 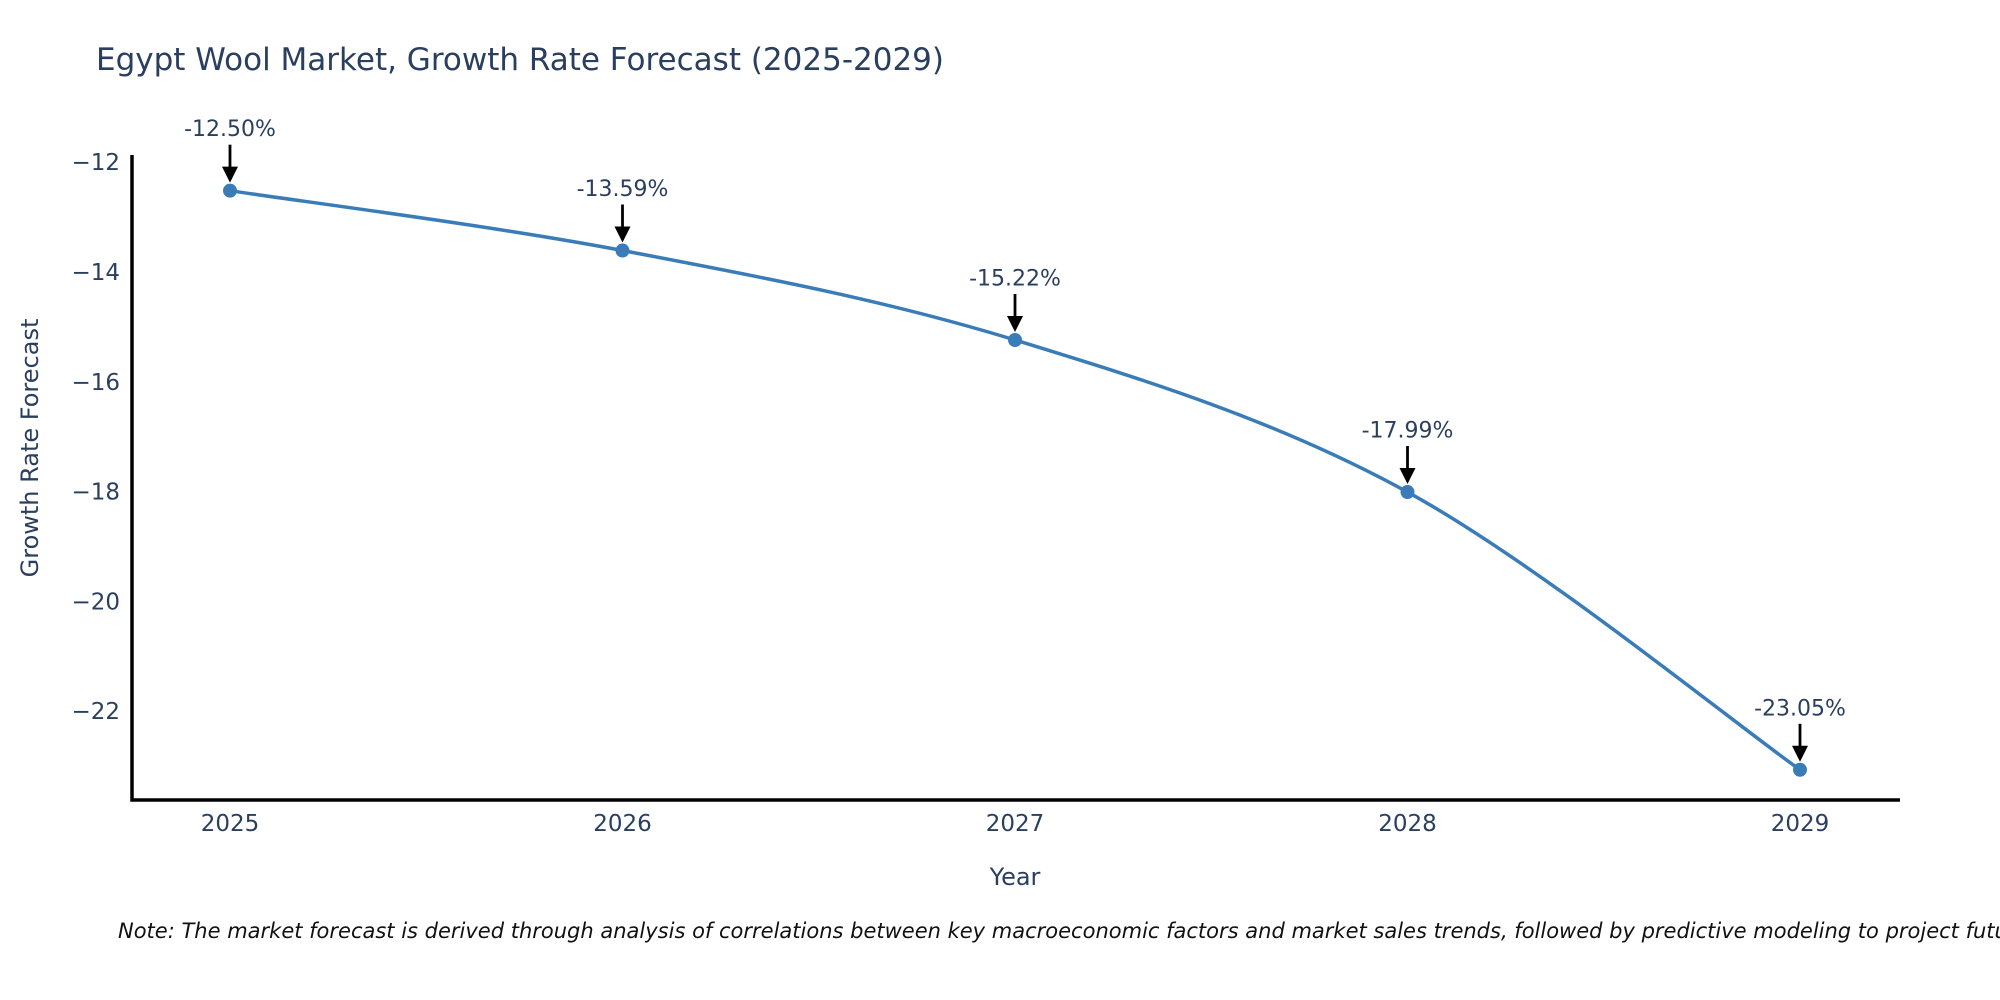 What do you see at coordinates (30, 448) in the screenshot?
I see `y-axis-title: Growth Rate Forecast` at bounding box center [30, 448].